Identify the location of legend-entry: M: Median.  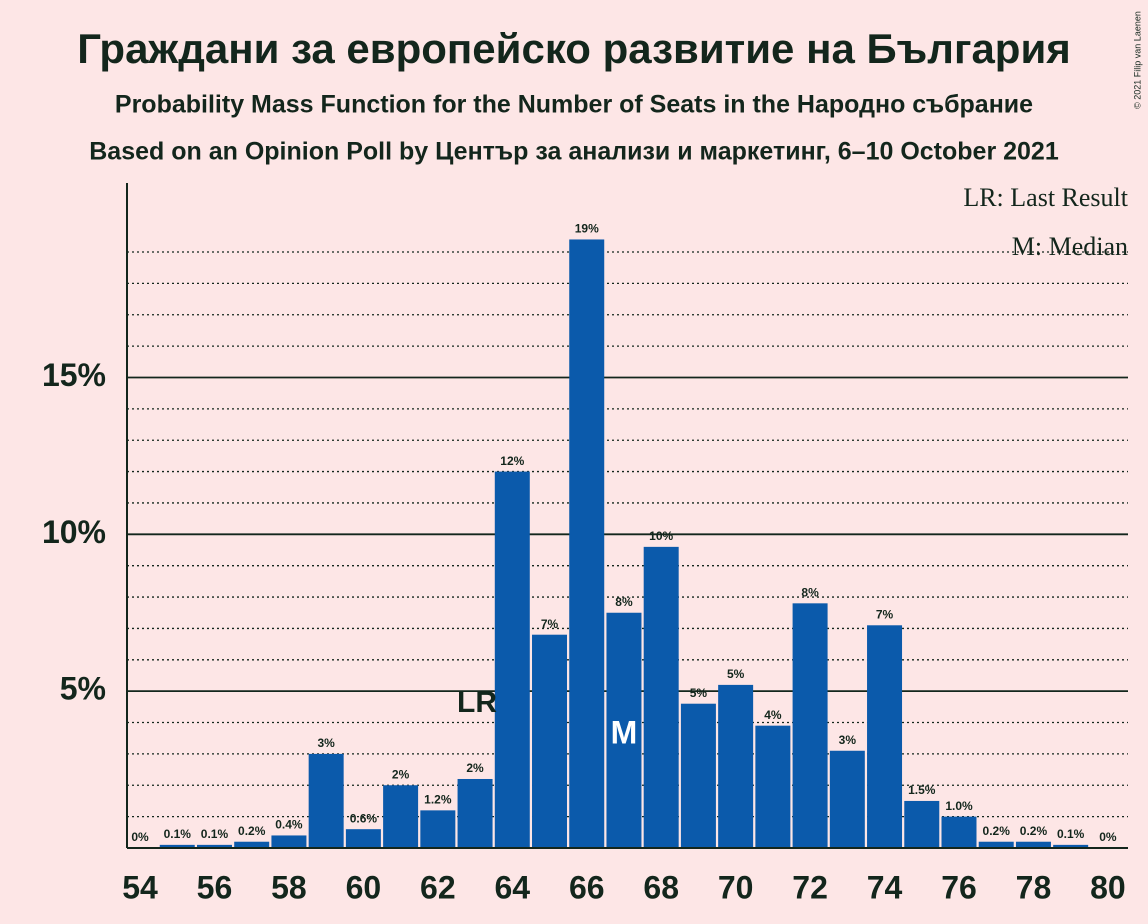
(1070, 246).